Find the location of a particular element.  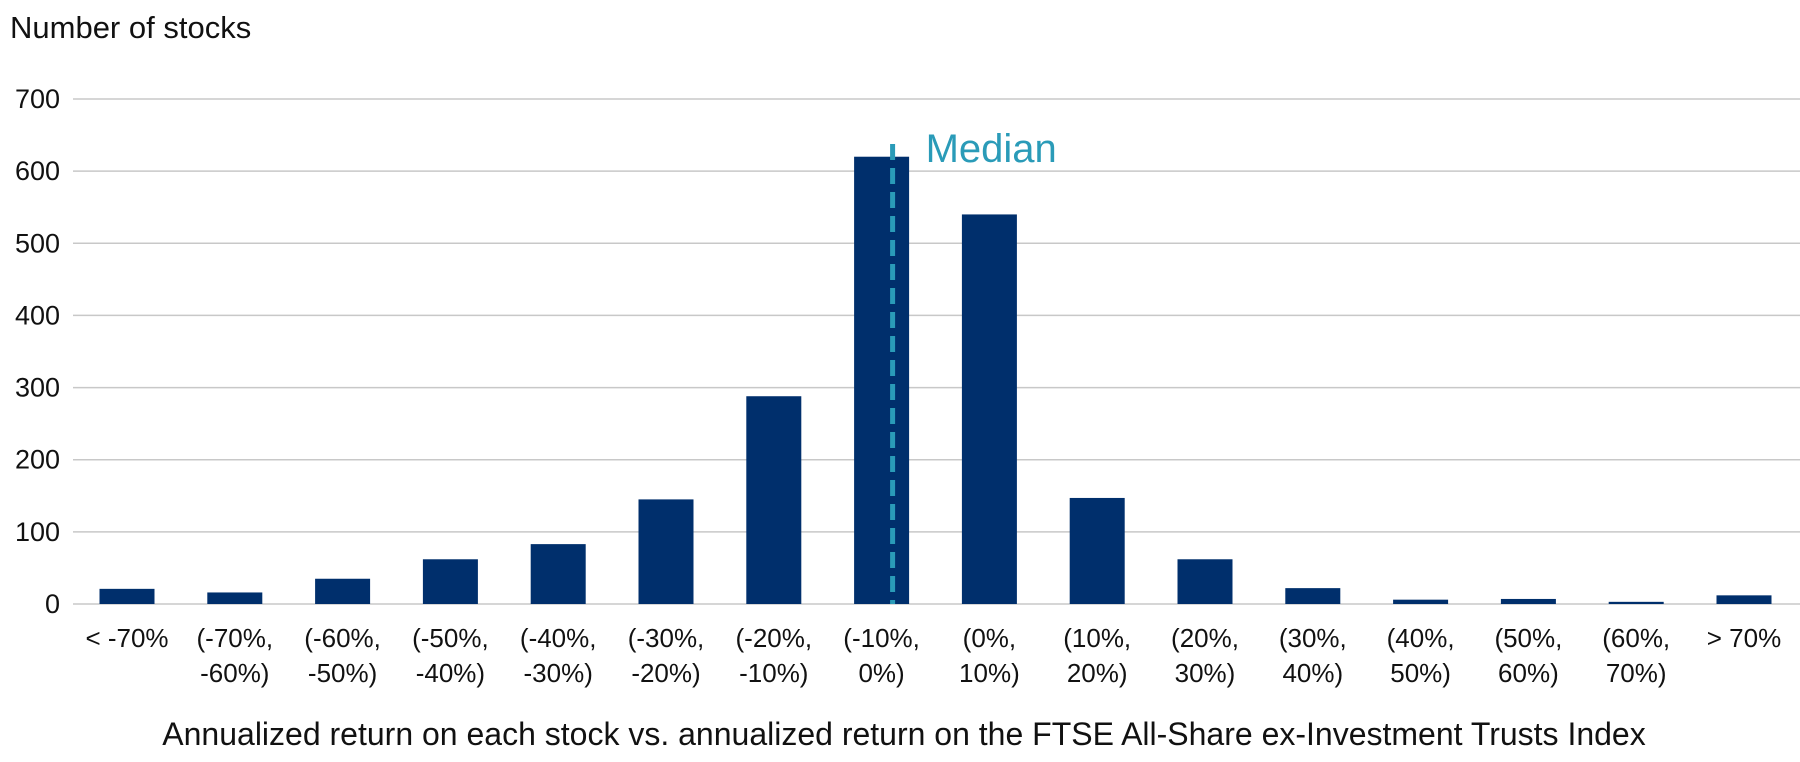

x-tick-label: > 70% is located at coordinates (1744, 638).